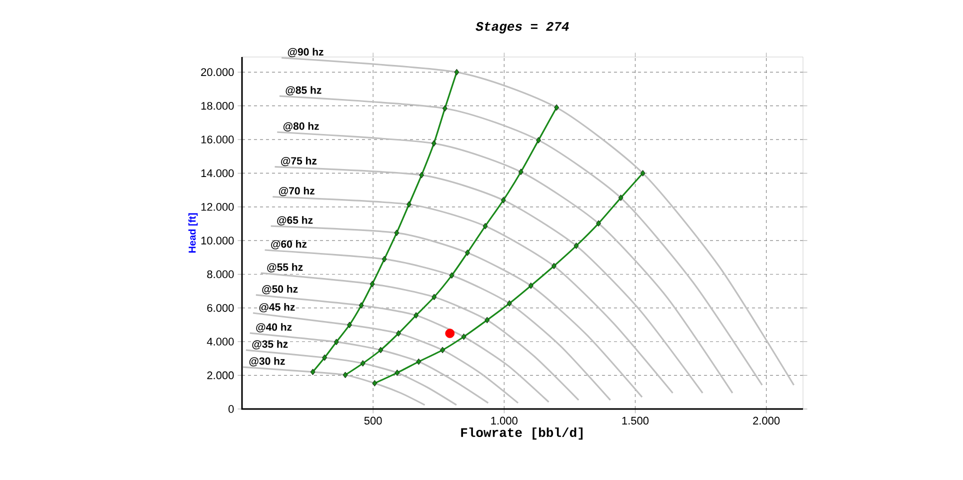  Describe the element at coordinates (217, 106) in the screenshot. I see `y-tick-label: 18.000` at that location.